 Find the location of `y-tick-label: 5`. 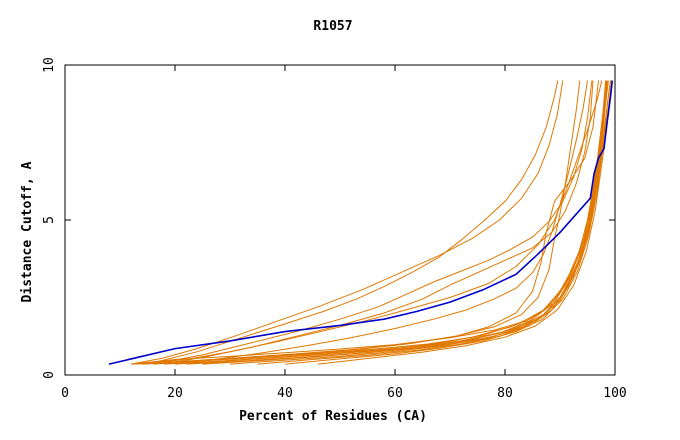

y-tick-label: 5 is located at coordinates (49, 220).